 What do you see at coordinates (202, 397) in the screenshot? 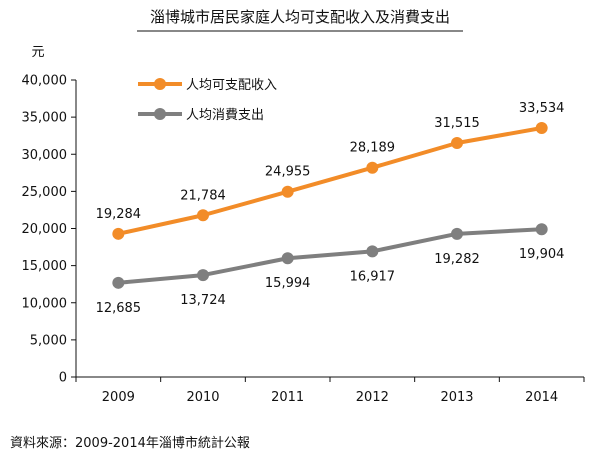
I see `x-tick-label: 2010` at bounding box center [202, 397].